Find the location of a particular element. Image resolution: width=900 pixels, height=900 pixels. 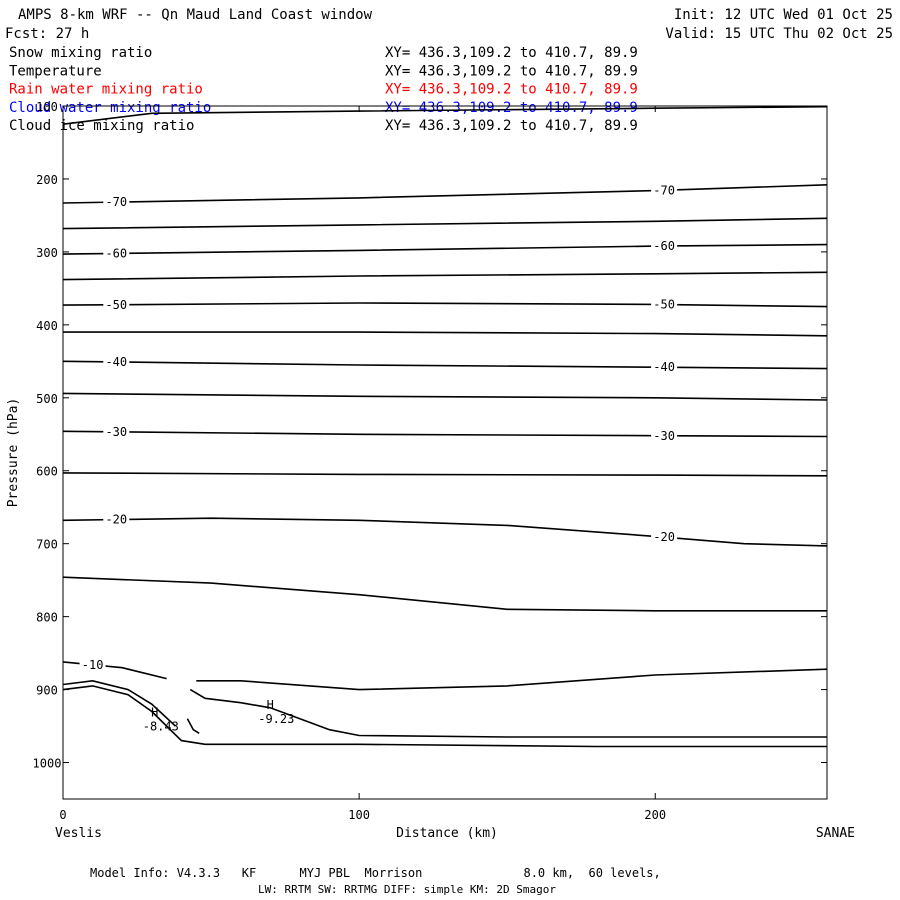

field-name: Snow mixing ratio is located at coordinates (80, 53).